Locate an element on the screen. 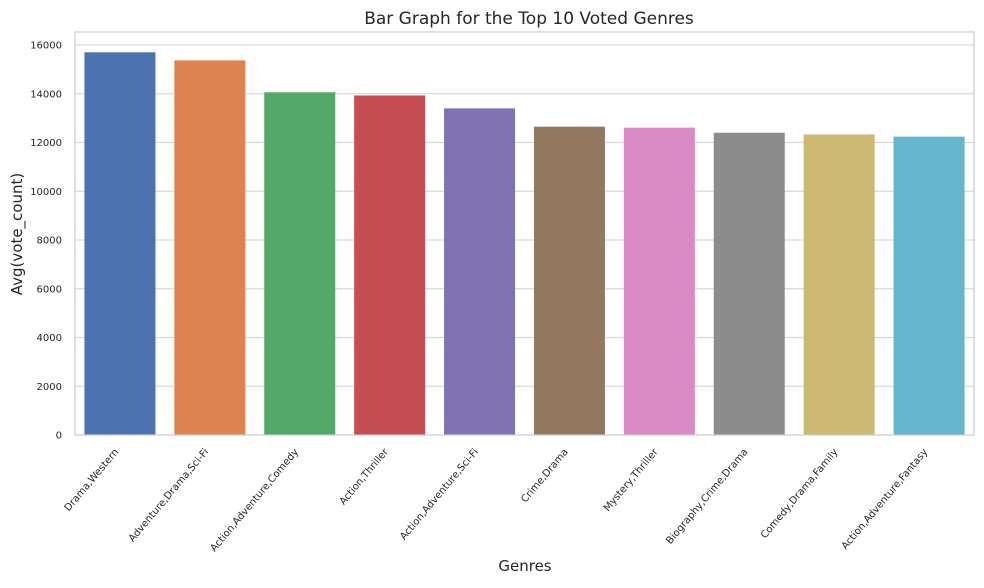 Image resolution: width=984 pixels, height=588 pixels. x-tick-label: Comedy,Drama,Family is located at coordinates (800, 494).